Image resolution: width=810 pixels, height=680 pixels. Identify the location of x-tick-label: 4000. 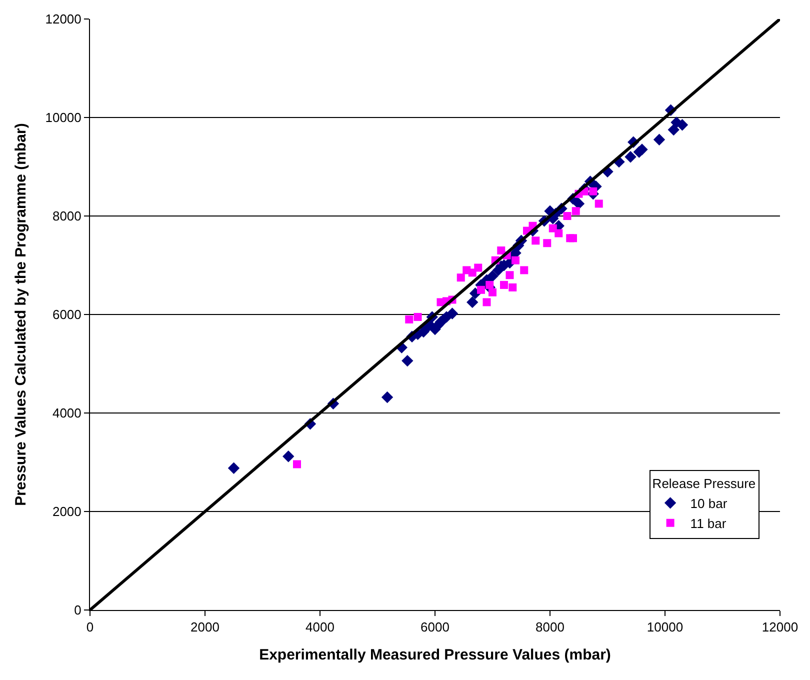
(320, 627).